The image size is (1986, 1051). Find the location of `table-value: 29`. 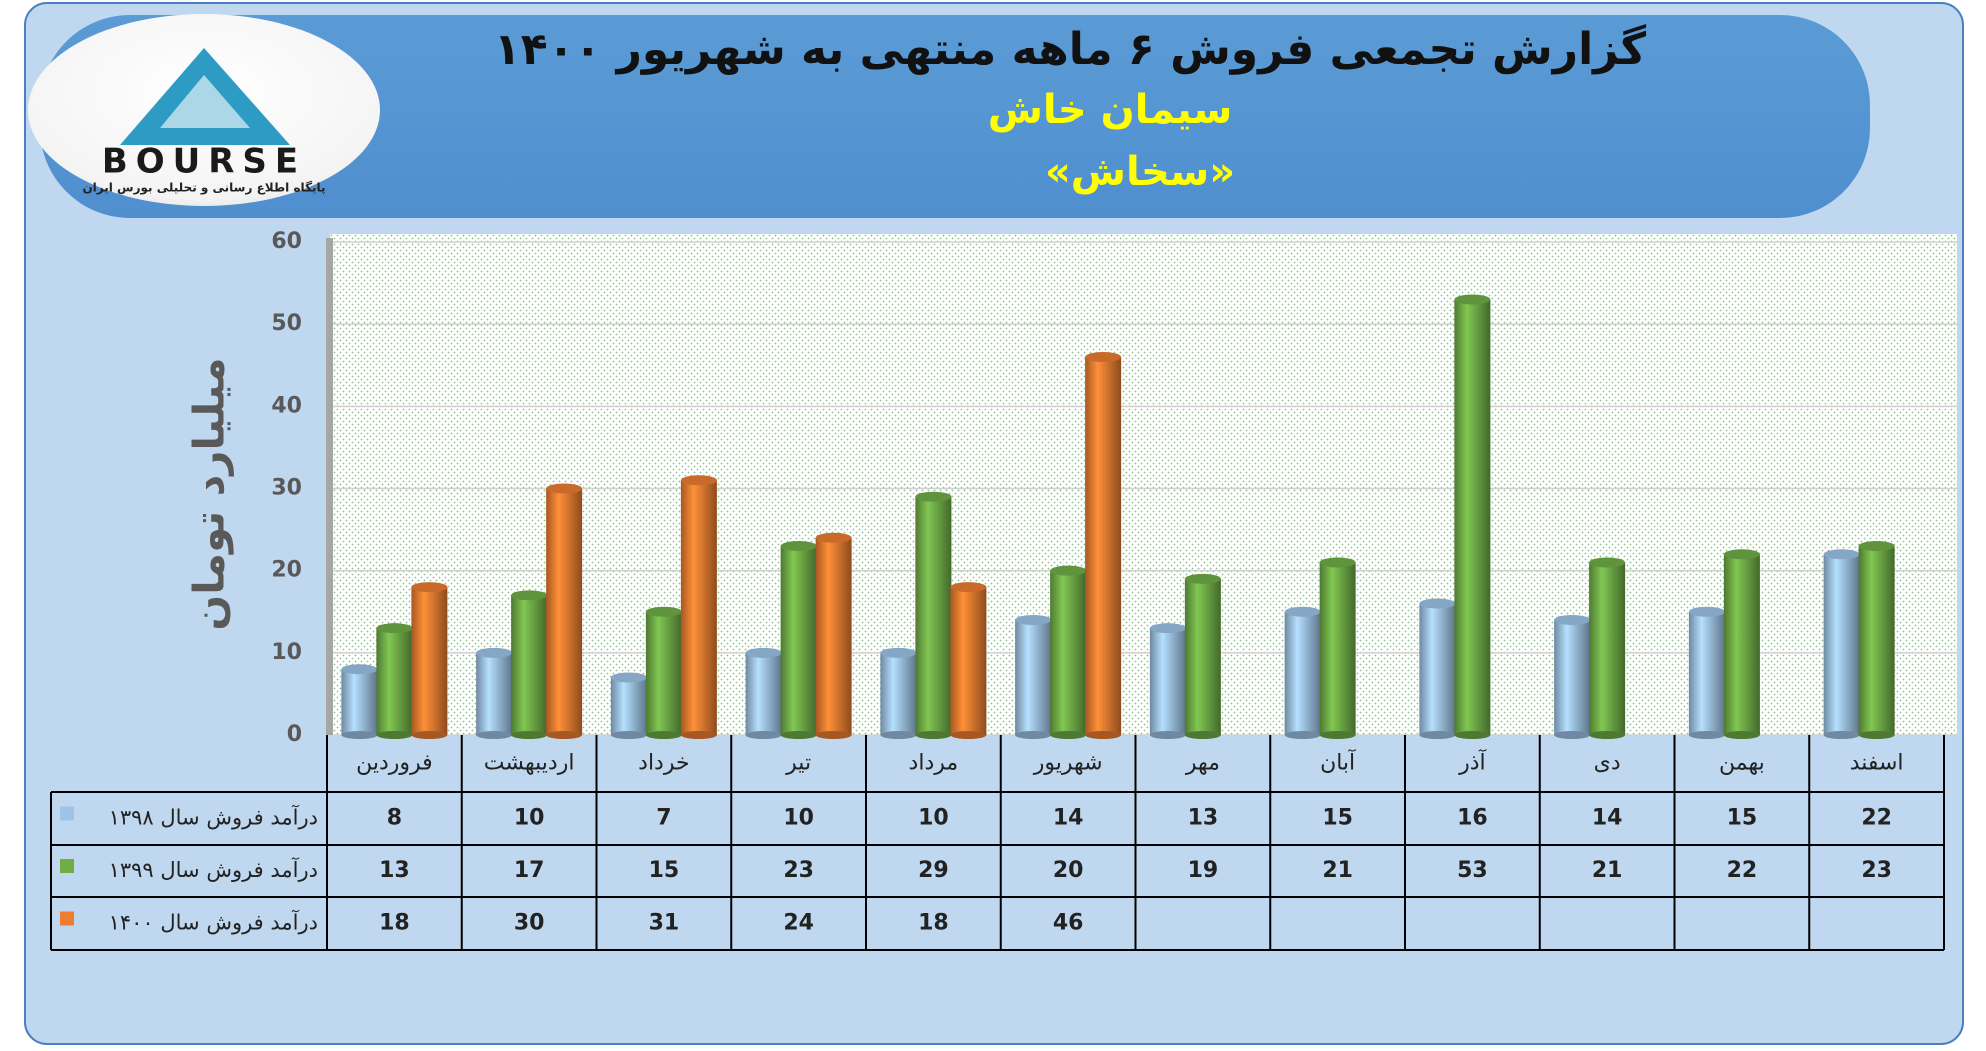

table-value: 29 is located at coordinates (933, 870).